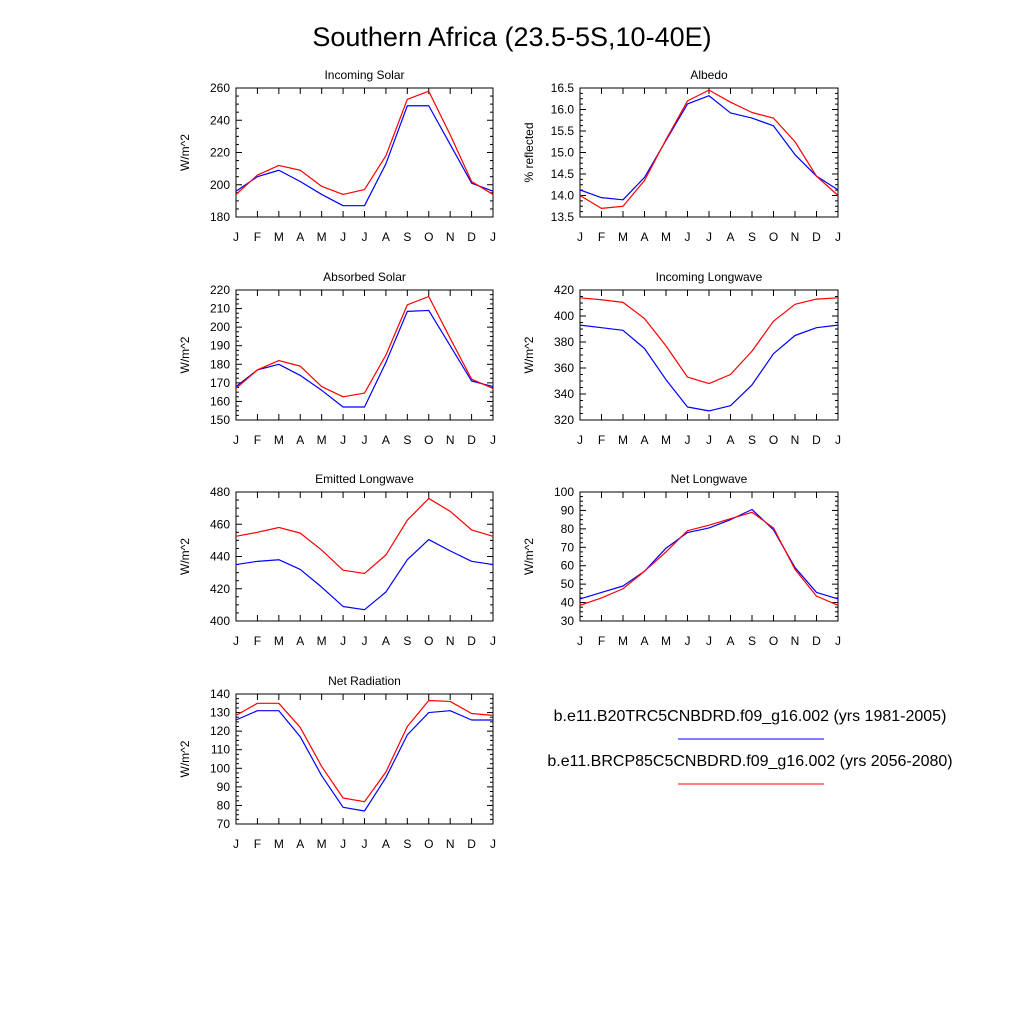  Describe the element at coordinates (601, 641) in the screenshot. I see `net-longwave-xtick-label: F` at that location.